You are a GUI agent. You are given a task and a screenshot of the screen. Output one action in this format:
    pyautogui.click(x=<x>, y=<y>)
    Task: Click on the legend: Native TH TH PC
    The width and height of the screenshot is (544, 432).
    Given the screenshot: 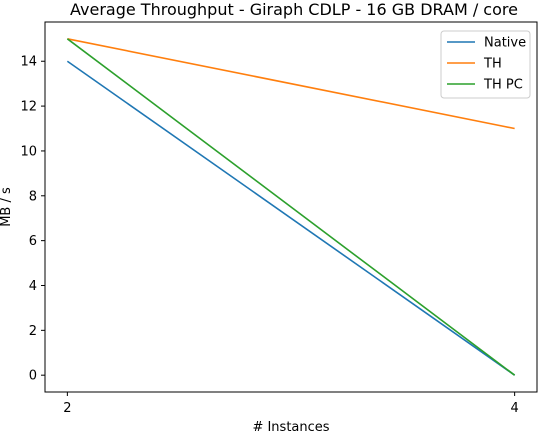 What is the action you would take?
    pyautogui.click(x=485, y=64)
    